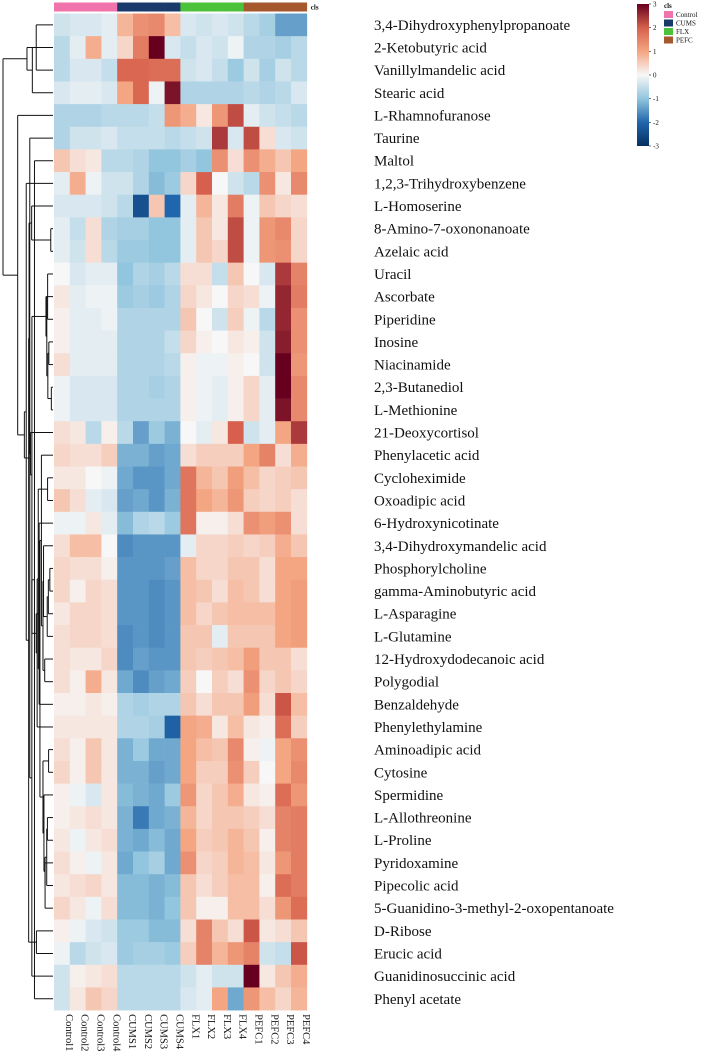 The width and height of the screenshot is (724, 1055). I want to click on cell-cycloheximide-cums1, so click(125, 478).